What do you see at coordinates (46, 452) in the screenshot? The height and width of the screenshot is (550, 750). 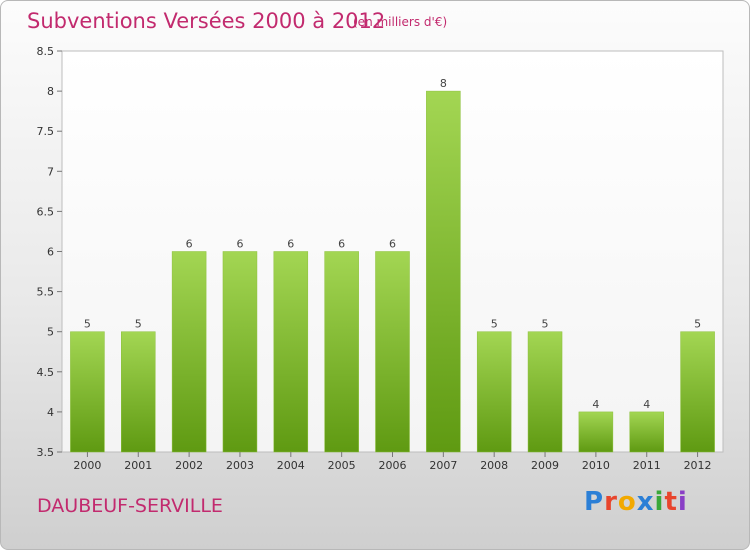 I see `y-tick-label: 3.5` at bounding box center [46, 452].